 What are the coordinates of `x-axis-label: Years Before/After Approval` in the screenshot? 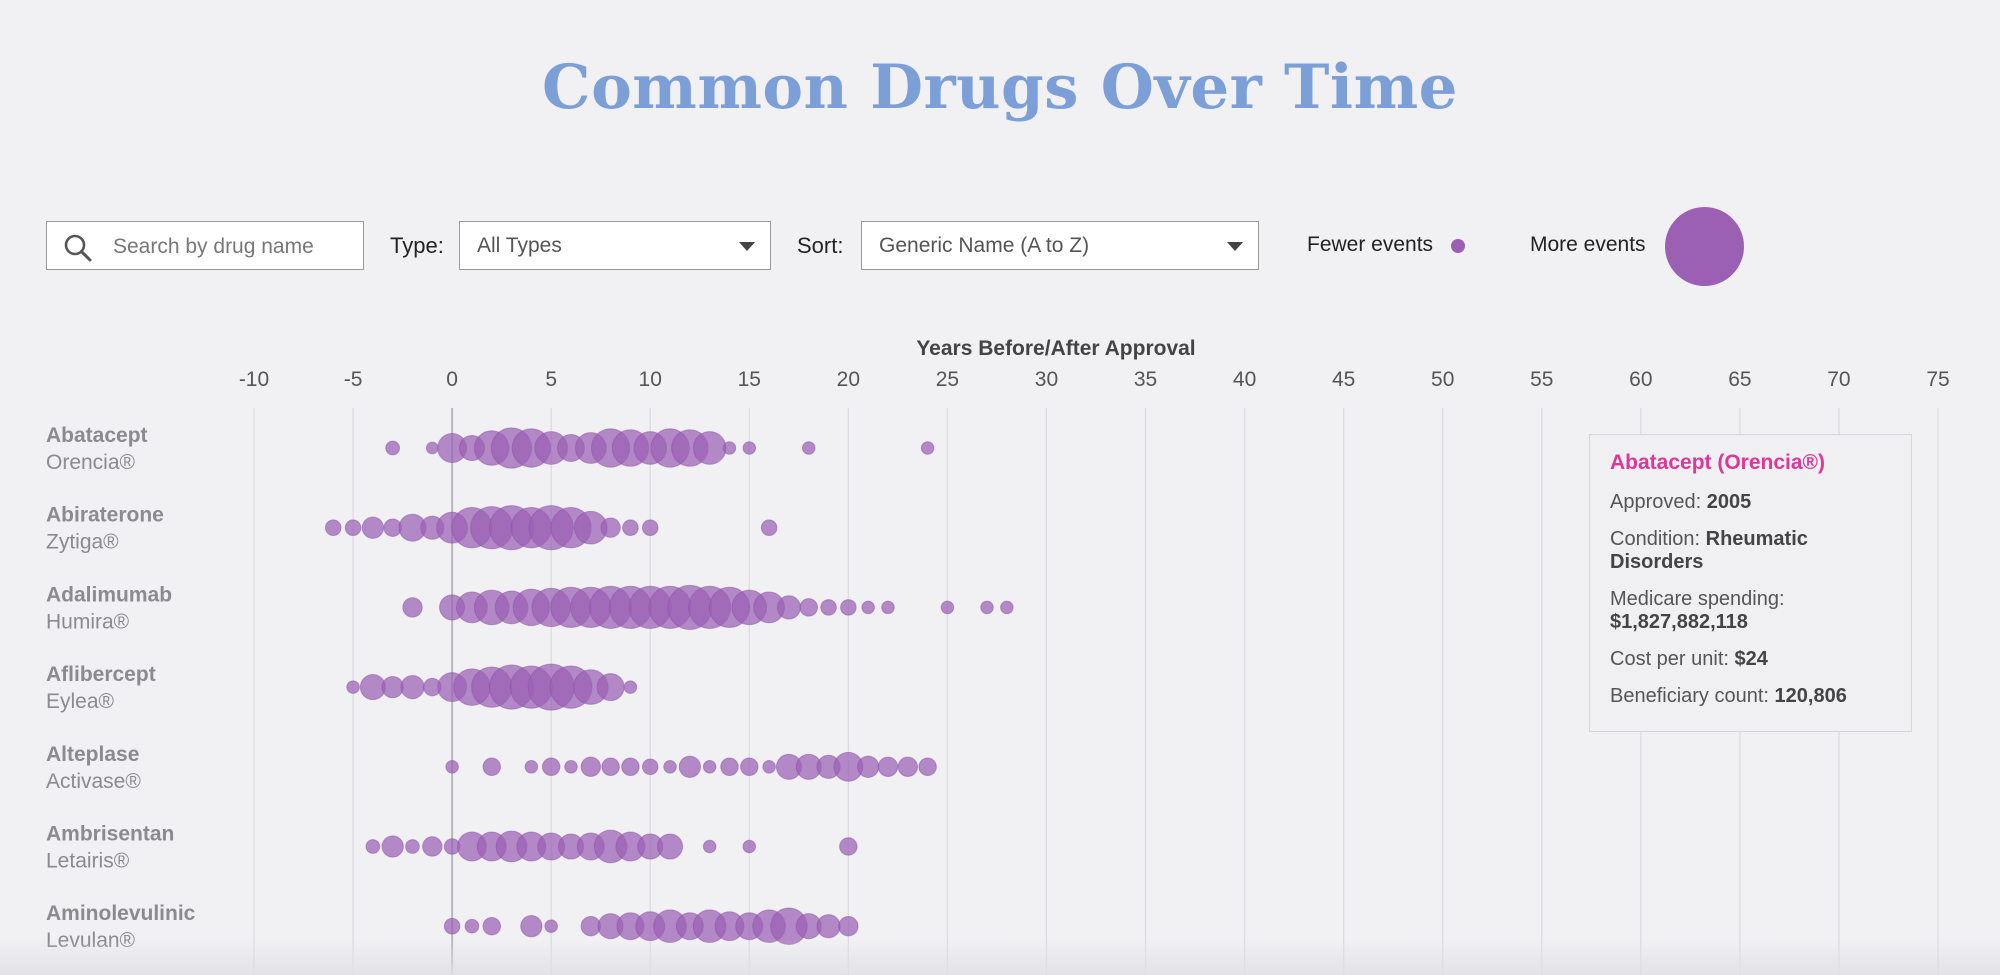 It's located at (1055, 348).